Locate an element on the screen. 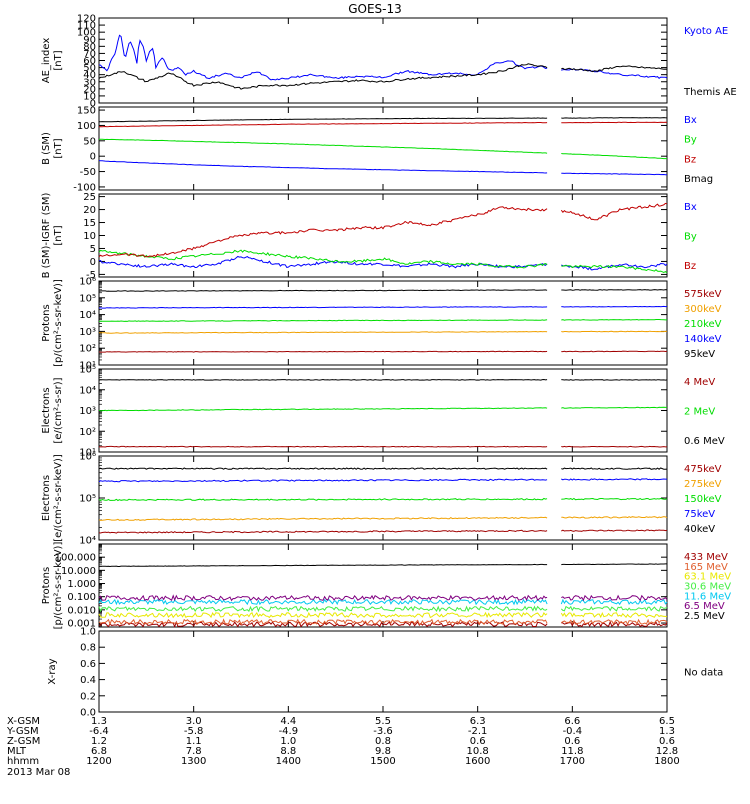  series-line-75keV is located at coordinates (383, 480).